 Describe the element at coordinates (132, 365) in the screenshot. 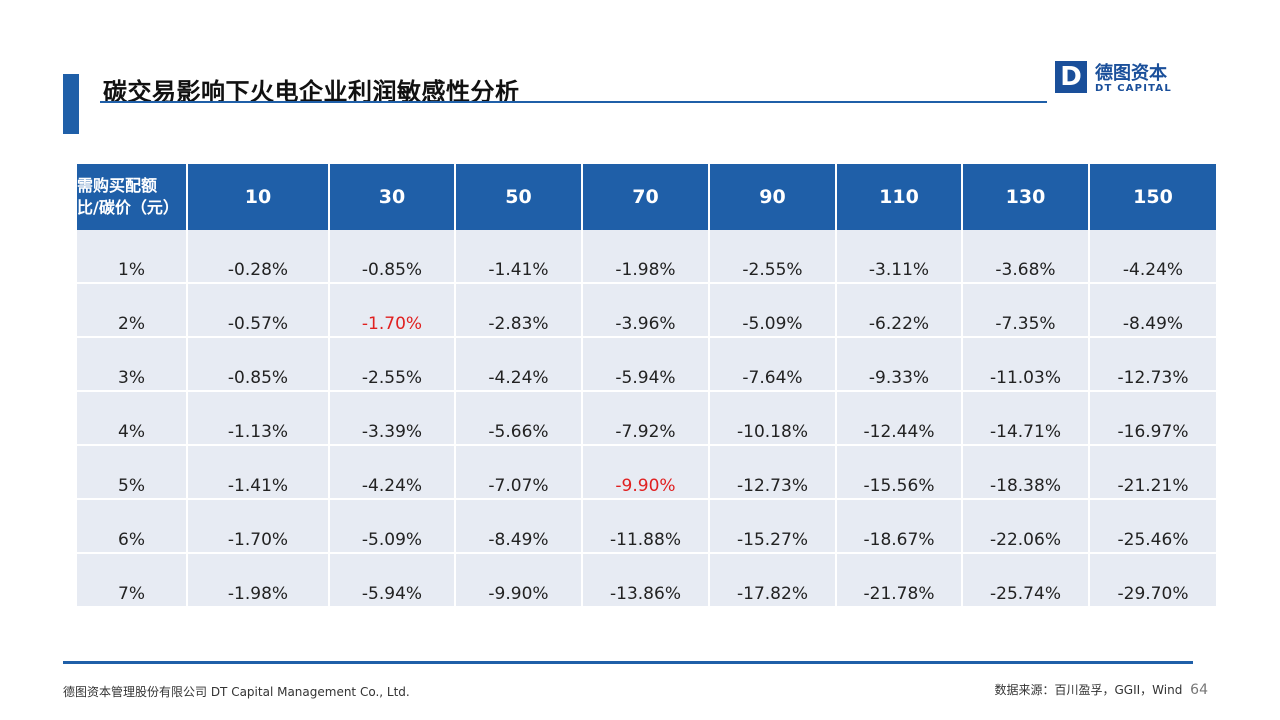

I see `row-label: 3%` at that location.